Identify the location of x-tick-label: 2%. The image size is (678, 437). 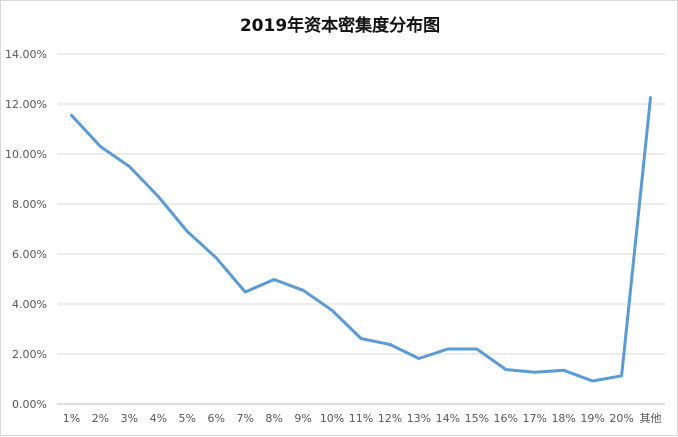
(100, 418).